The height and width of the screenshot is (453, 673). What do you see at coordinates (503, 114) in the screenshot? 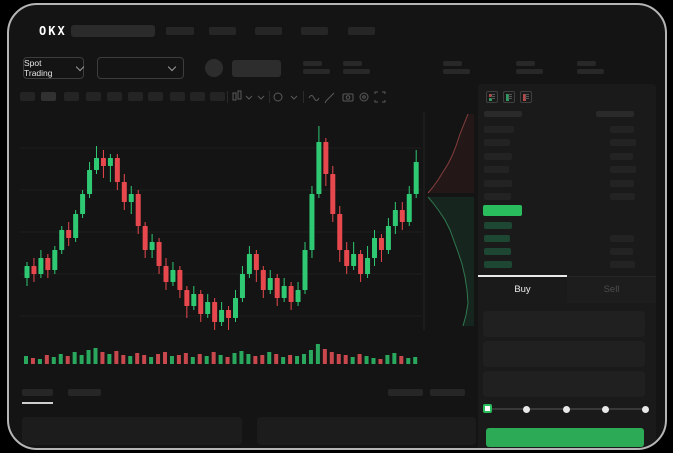
I see `orderbook-header-price` at bounding box center [503, 114].